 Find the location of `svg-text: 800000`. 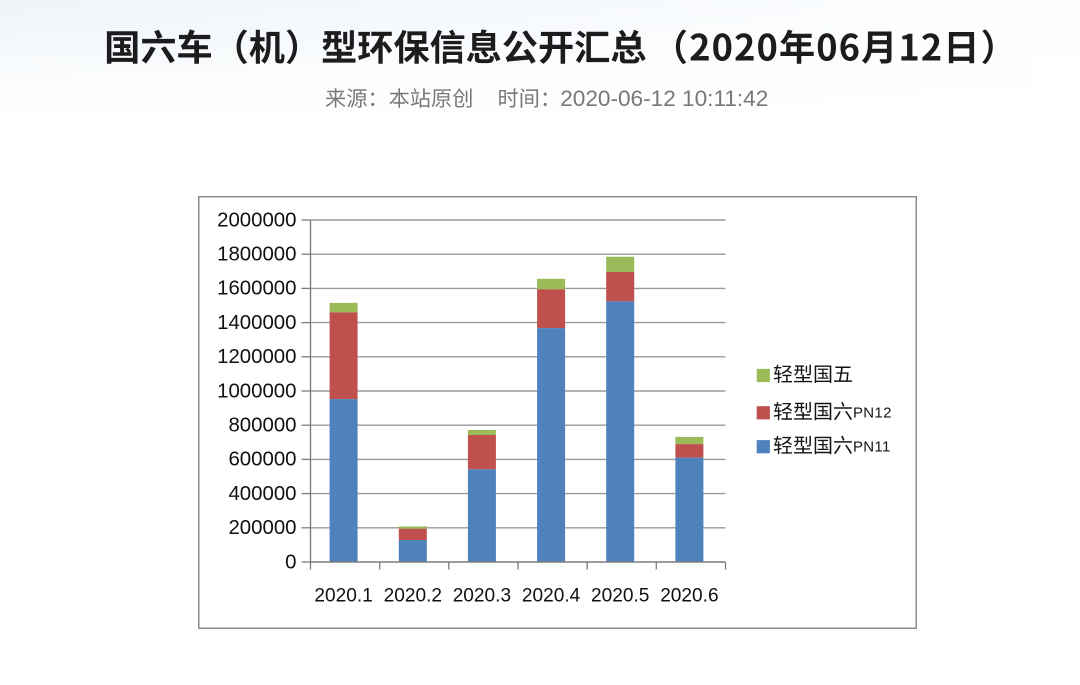

svg-text: 800000 is located at coordinates (262, 426).